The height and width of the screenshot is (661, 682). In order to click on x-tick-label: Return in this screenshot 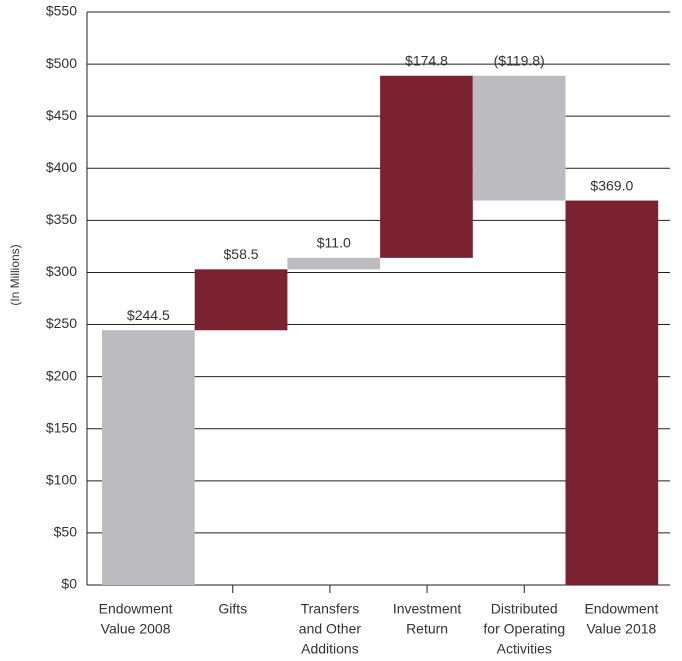, I will do `click(427, 629)`.